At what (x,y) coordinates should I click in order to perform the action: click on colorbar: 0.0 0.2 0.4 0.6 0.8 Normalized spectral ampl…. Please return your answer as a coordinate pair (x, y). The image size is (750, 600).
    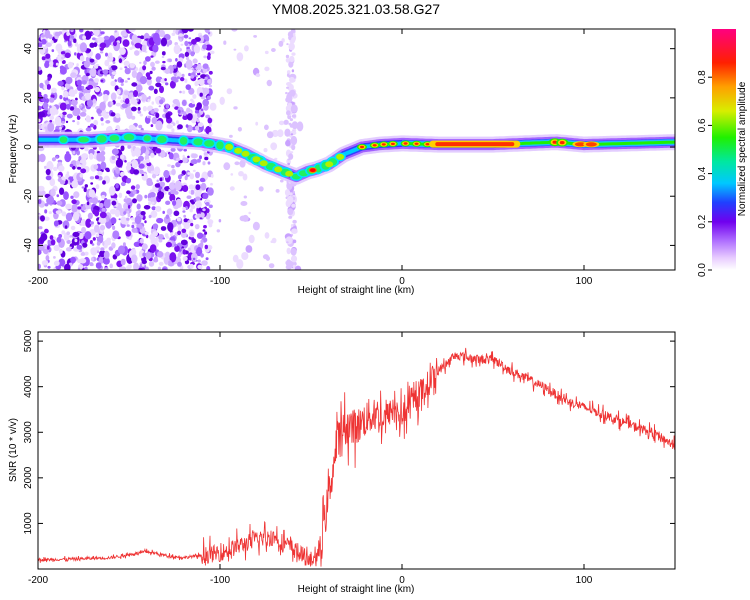
    Looking at the image, I should click on (722, 153).